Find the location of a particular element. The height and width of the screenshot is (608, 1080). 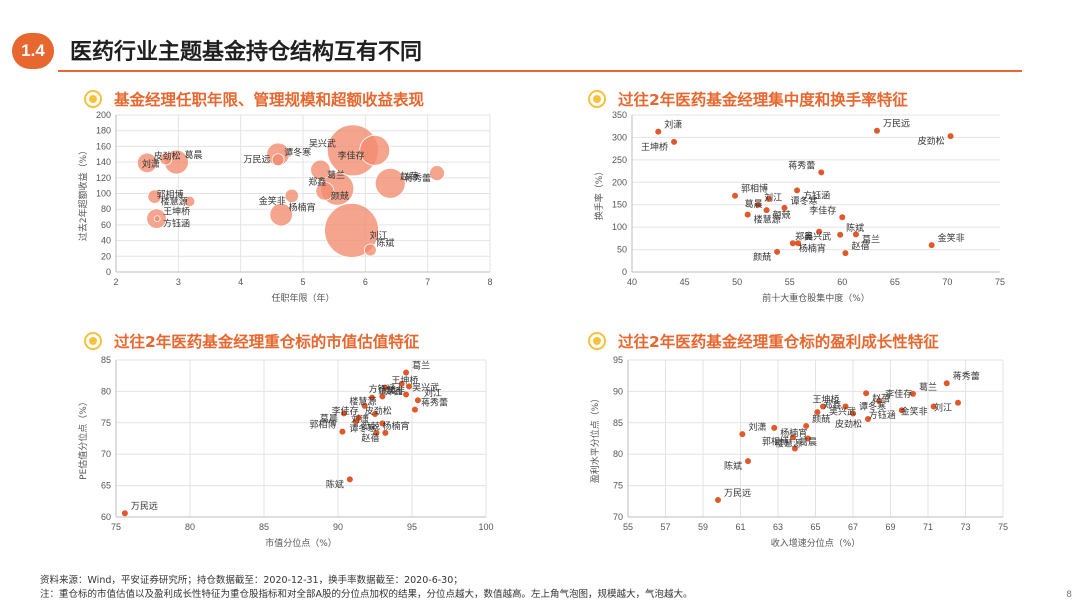

y-tick-label: 160 is located at coordinates (103, 146).